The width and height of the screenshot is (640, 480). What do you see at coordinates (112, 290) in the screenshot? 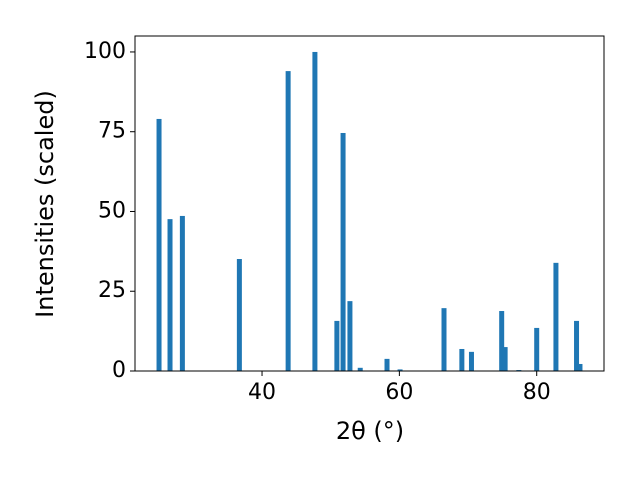
I see `y-tick-label: 25` at bounding box center [112, 290].